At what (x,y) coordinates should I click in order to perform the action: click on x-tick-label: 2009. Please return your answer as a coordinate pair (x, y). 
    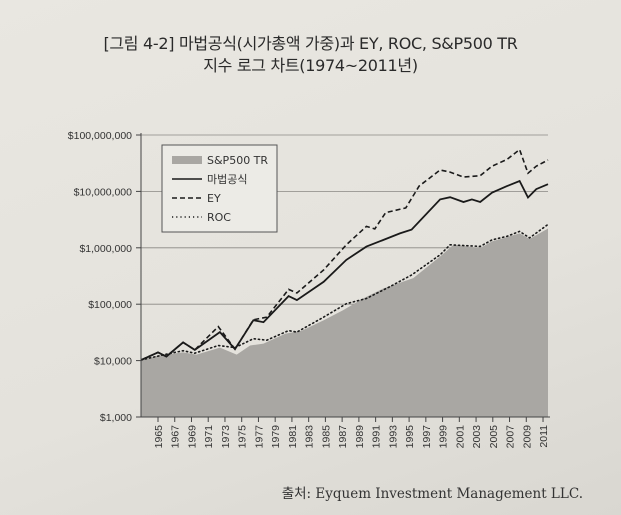
    Looking at the image, I should click on (527, 437).